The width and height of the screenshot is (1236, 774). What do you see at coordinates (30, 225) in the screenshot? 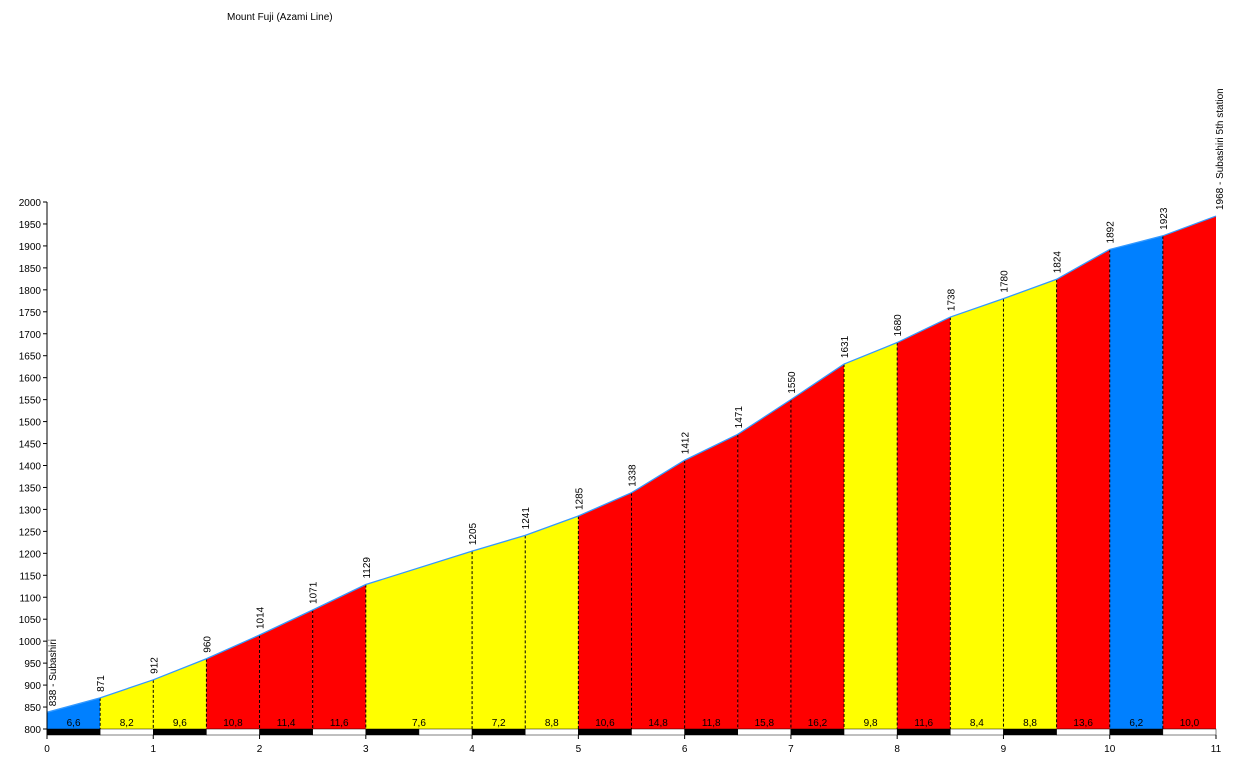
I see `y-tick-label: 1950` at bounding box center [30, 225].